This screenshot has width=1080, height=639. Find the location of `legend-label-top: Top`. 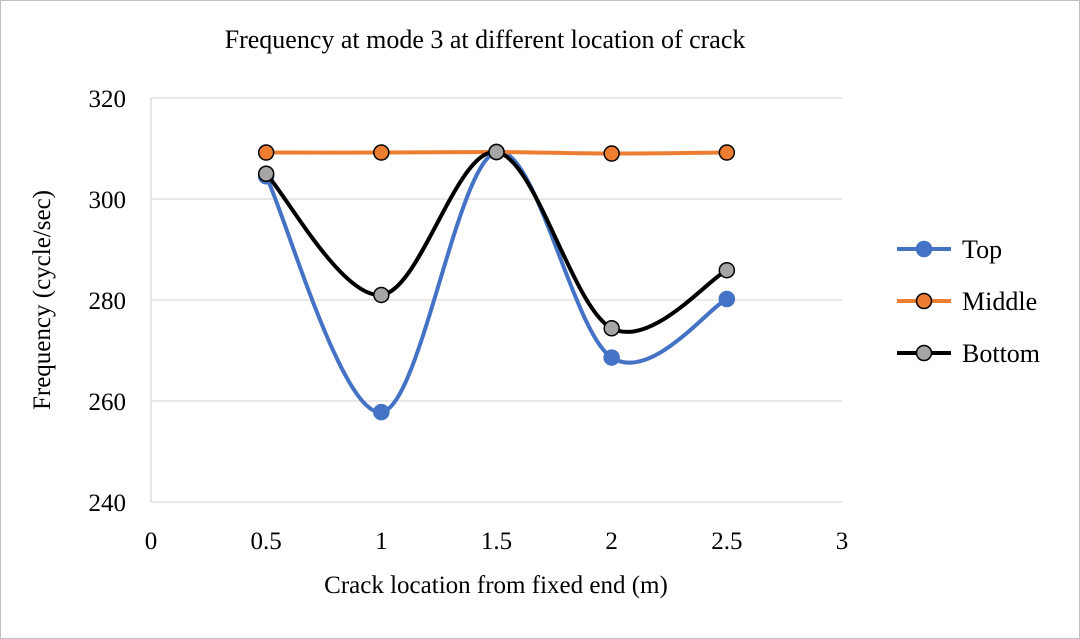

legend-label-top: Top is located at coordinates (982, 249).